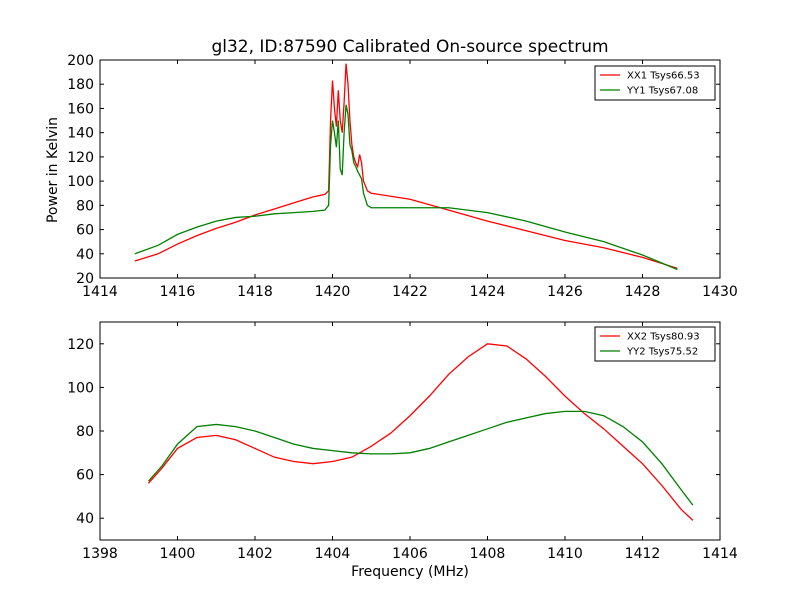  What do you see at coordinates (53, 170) in the screenshot?
I see `y-axis-label: Power in Kelvin` at bounding box center [53, 170].